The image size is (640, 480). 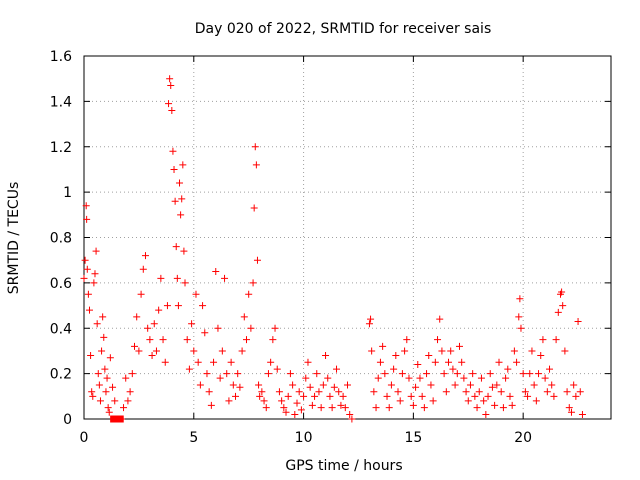 I want to click on y-tick-label: 0.4, so click(x=61, y=329).